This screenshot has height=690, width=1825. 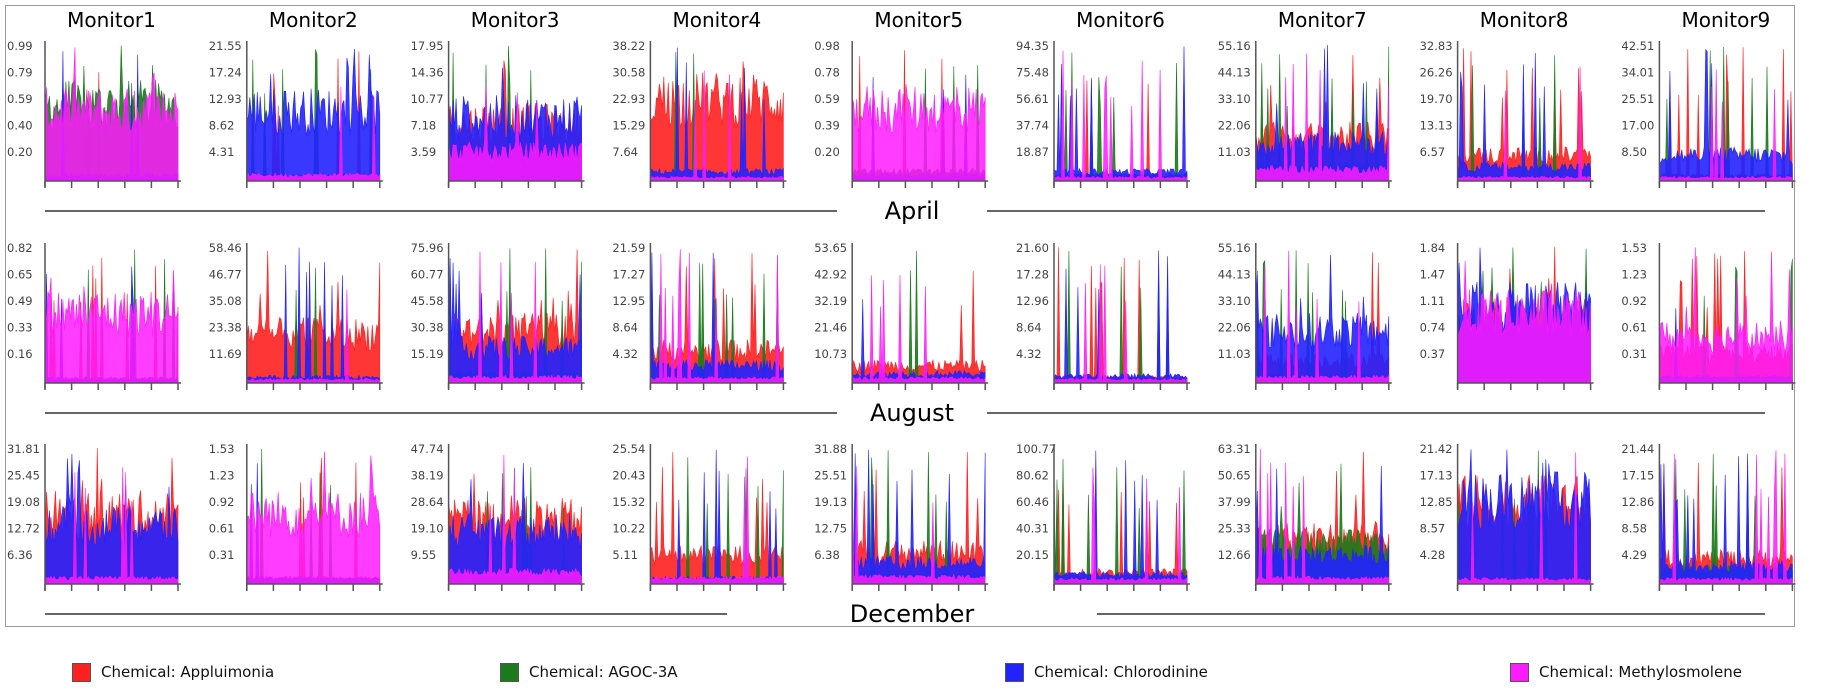 What do you see at coordinates (827, 46) in the screenshot?
I see `y-tick-label: 0.98` at bounding box center [827, 46].